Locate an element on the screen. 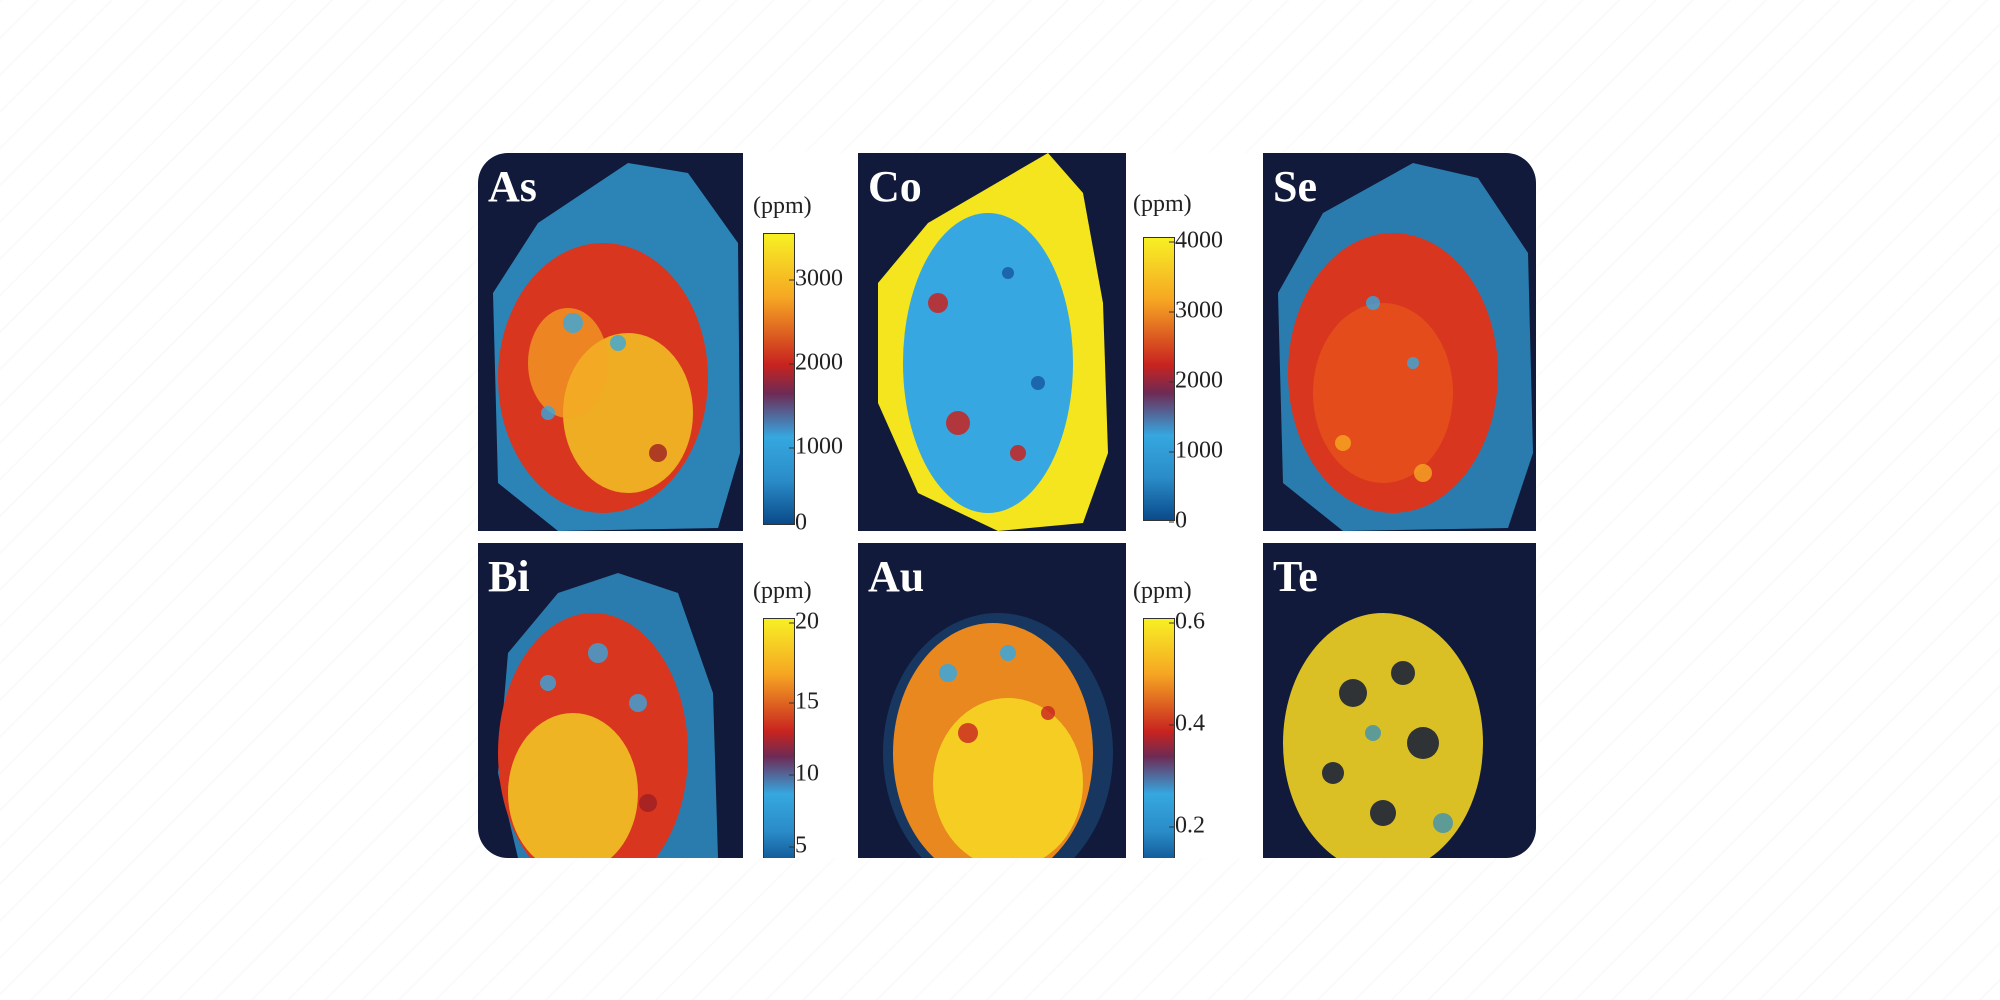 The width and height of the screenshot is (2000, 1000). panel-label-co: Co is located at coordinates (895, 186).